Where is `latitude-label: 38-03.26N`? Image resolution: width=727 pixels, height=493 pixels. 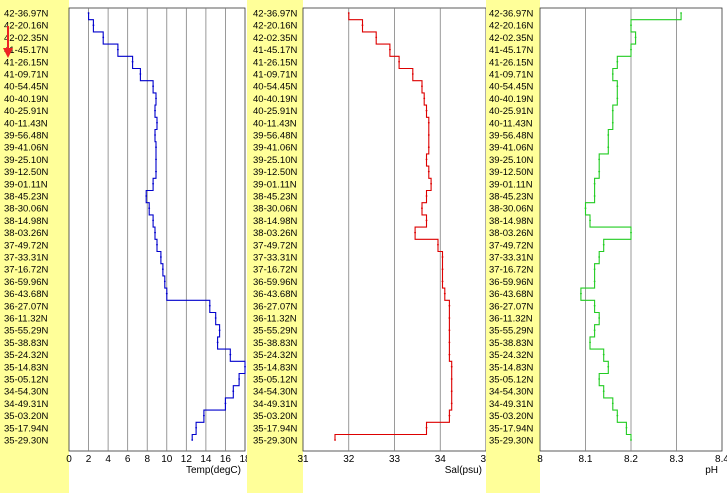
latitude-label: 38-03.26N is located at coordinates (26, 233).